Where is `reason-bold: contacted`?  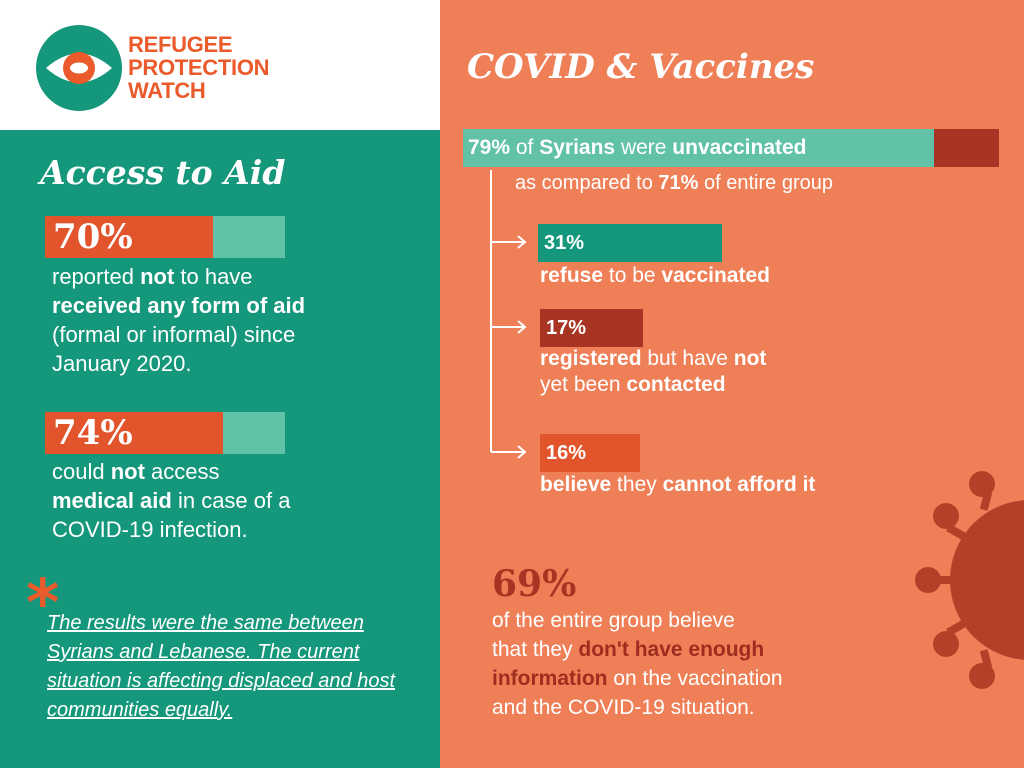 reason-bold: contacted is located at coordinates (676, 384).